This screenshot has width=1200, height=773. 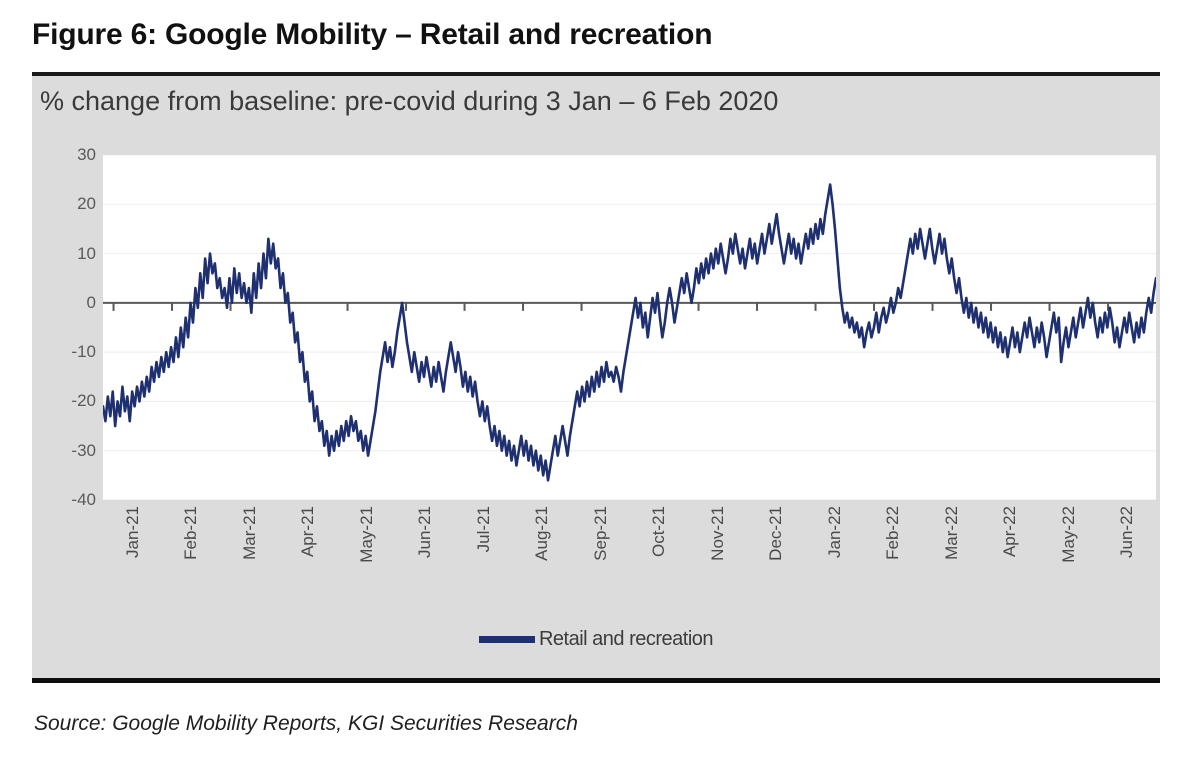 I want to click on chart-legend: Retail and recreation, so click(x=596, y=639).